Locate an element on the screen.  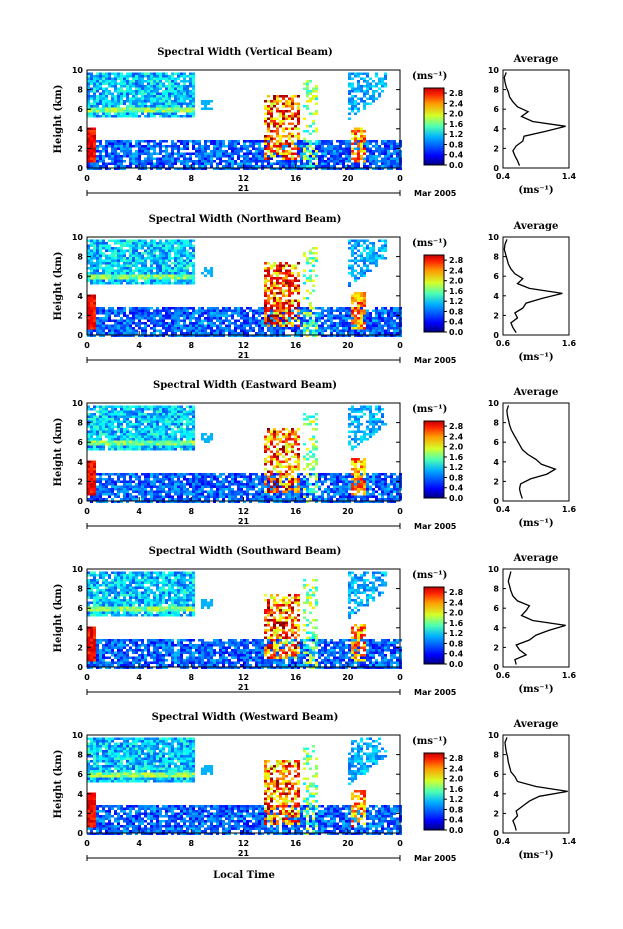
colorbar-unit: (ms⁻¹) is located at coordinates (429, 243).